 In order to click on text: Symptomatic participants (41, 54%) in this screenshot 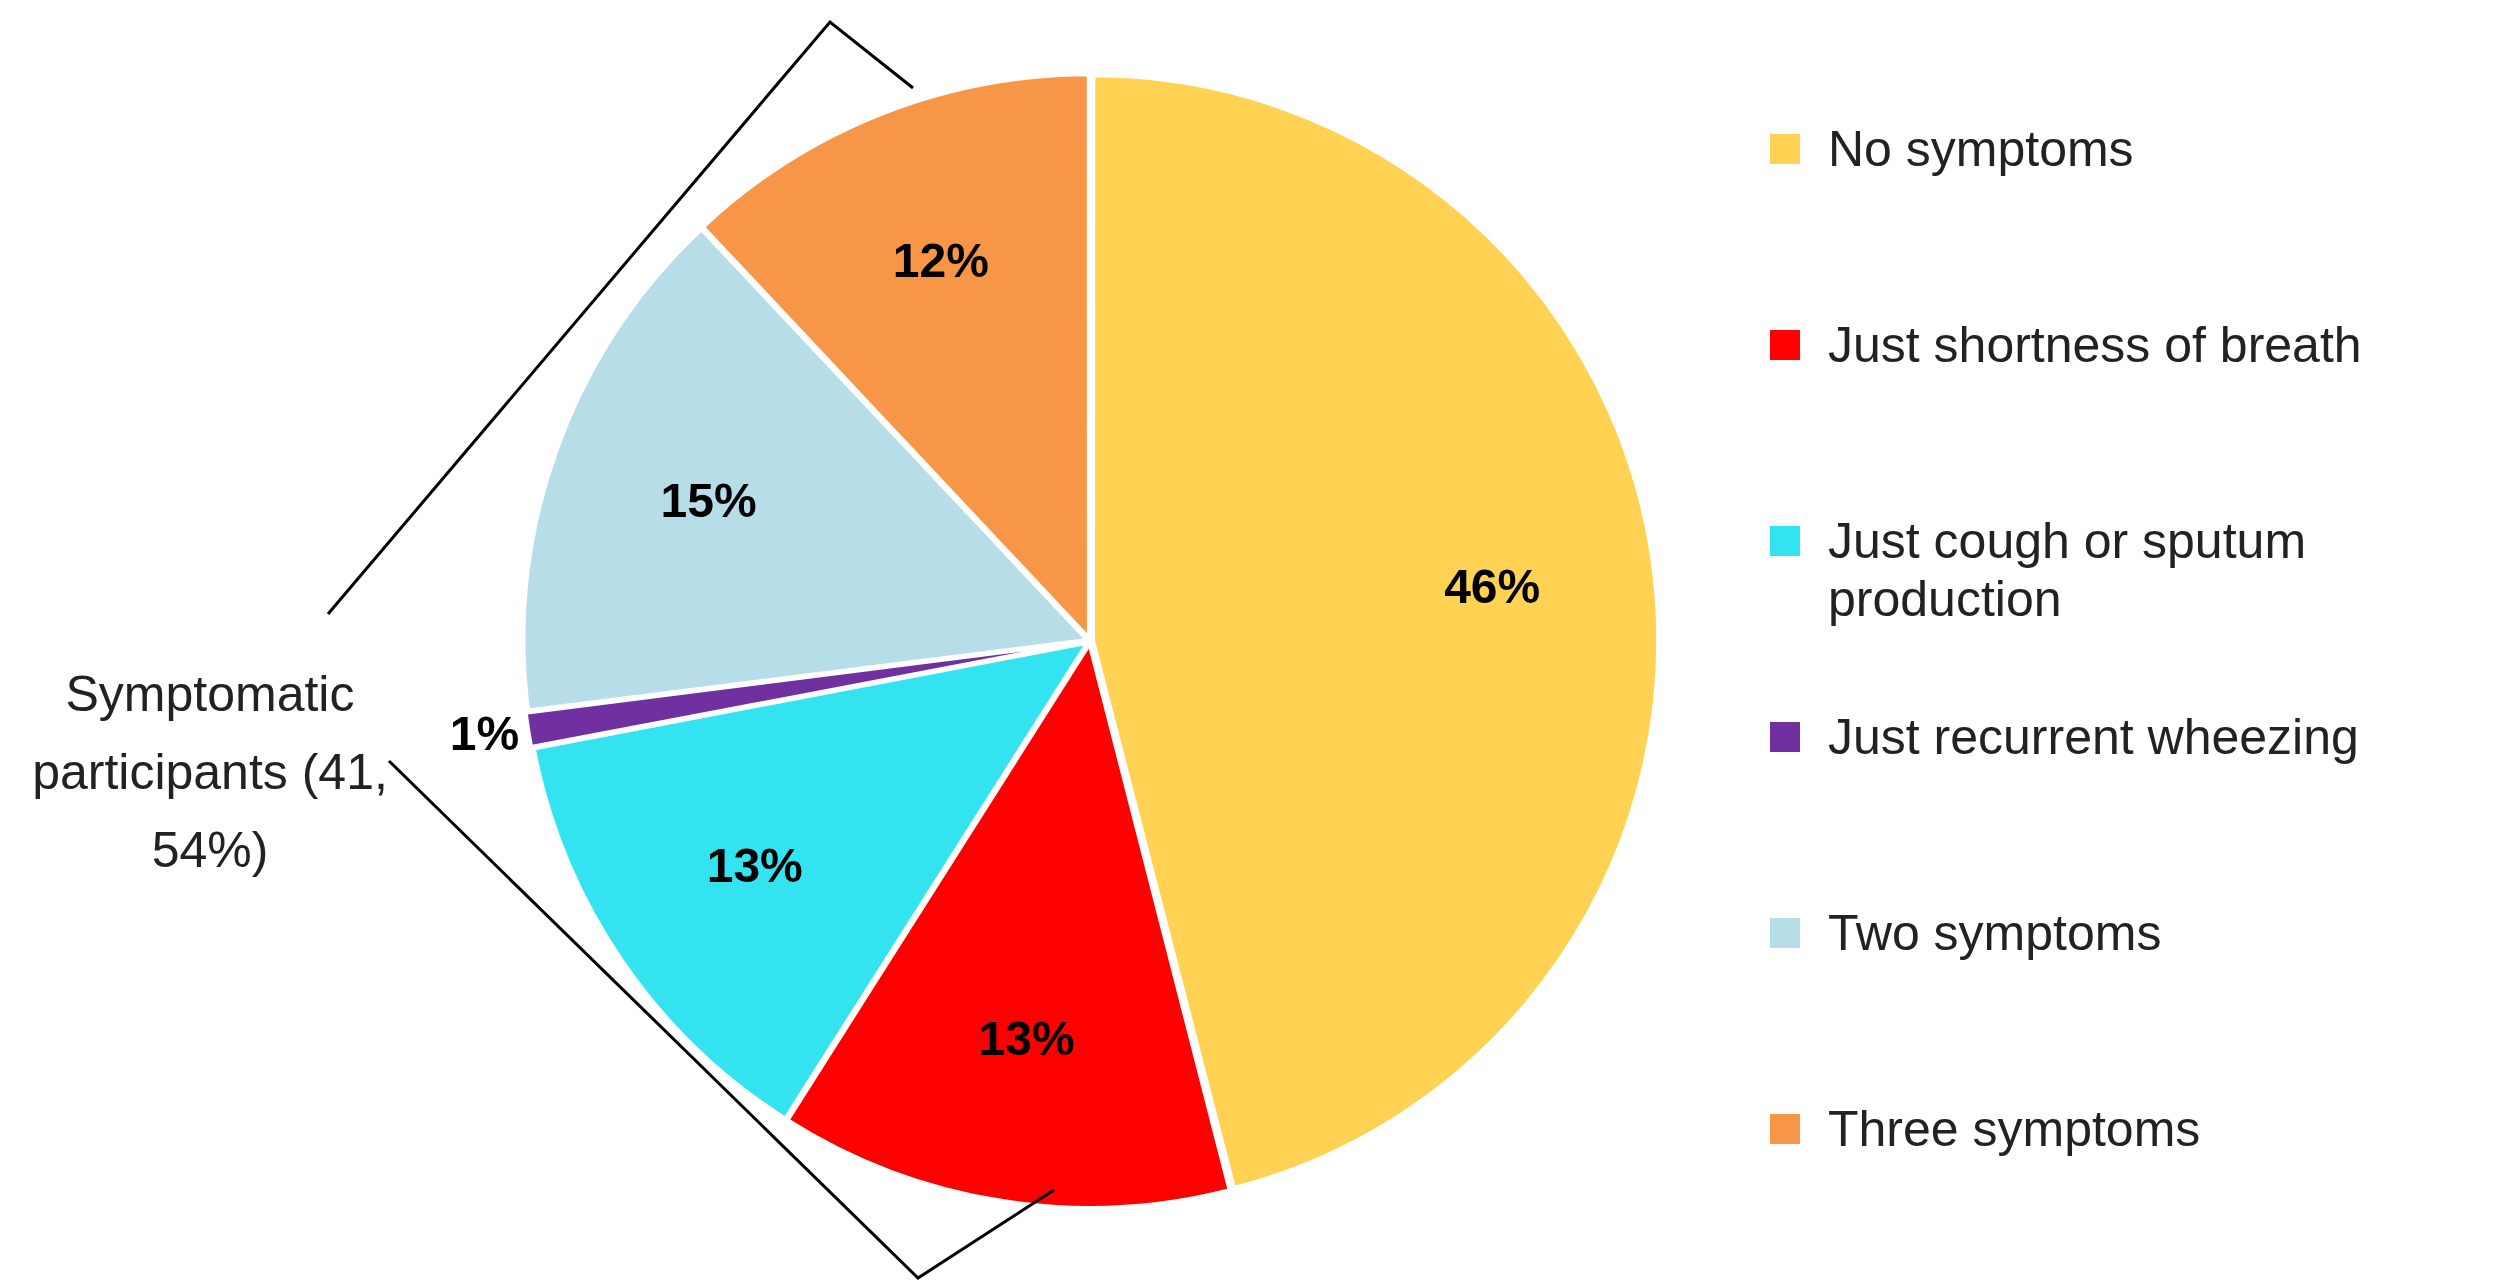, I will do `click(210, 772)`.